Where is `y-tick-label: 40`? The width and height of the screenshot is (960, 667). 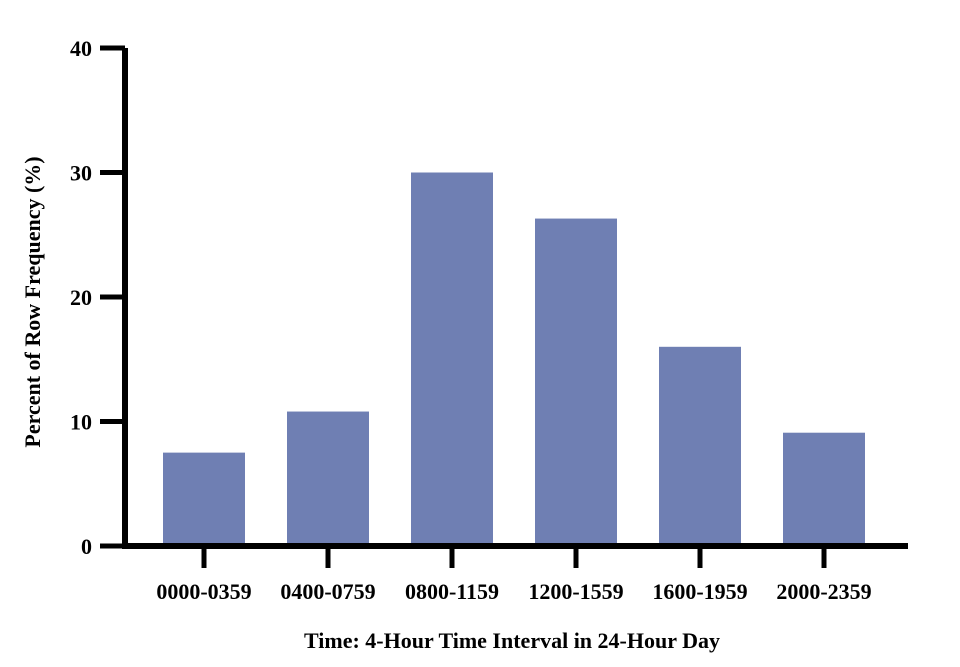
y-tick-label: 40 is located at coordinates (81, 48).